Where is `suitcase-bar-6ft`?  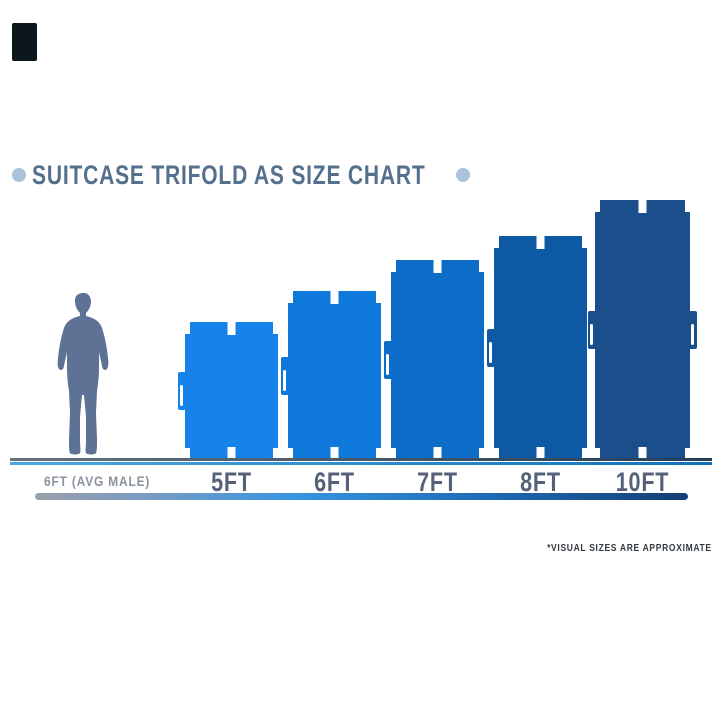 suitcase-bar-6ft is located at coordinates (331, 375).